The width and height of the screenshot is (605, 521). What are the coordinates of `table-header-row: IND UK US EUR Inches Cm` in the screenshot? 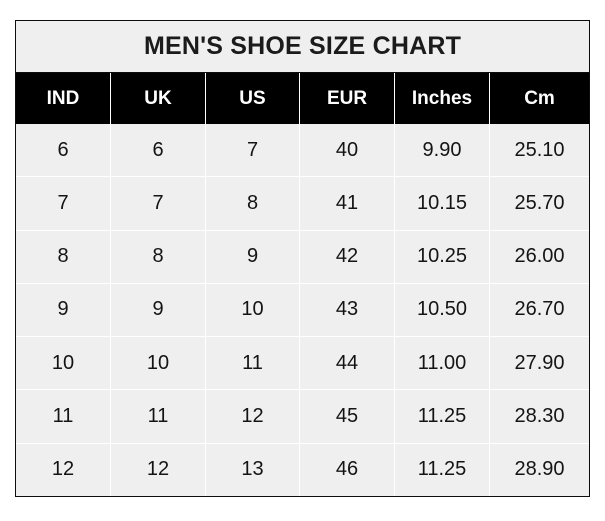 It's located at (302, 98).